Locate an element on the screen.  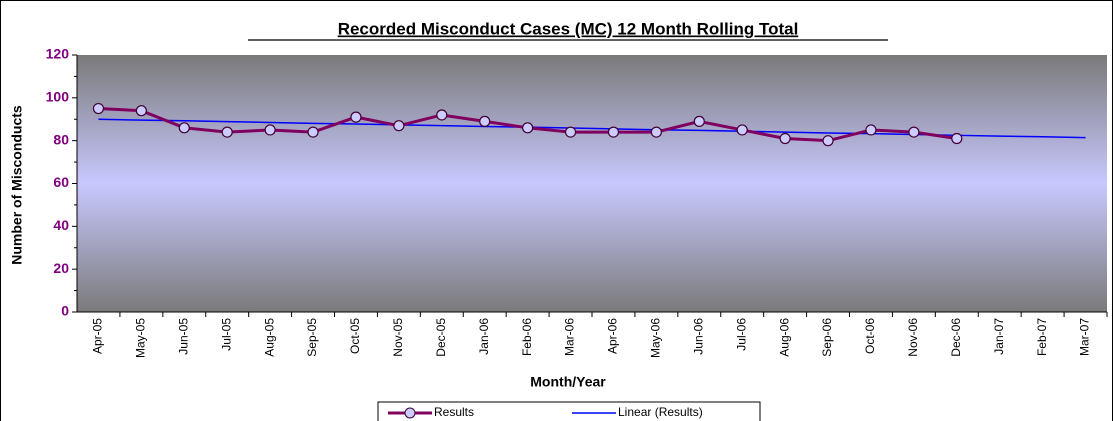
x-tick-label: Mar-06 is located at coordinates (570, 337).